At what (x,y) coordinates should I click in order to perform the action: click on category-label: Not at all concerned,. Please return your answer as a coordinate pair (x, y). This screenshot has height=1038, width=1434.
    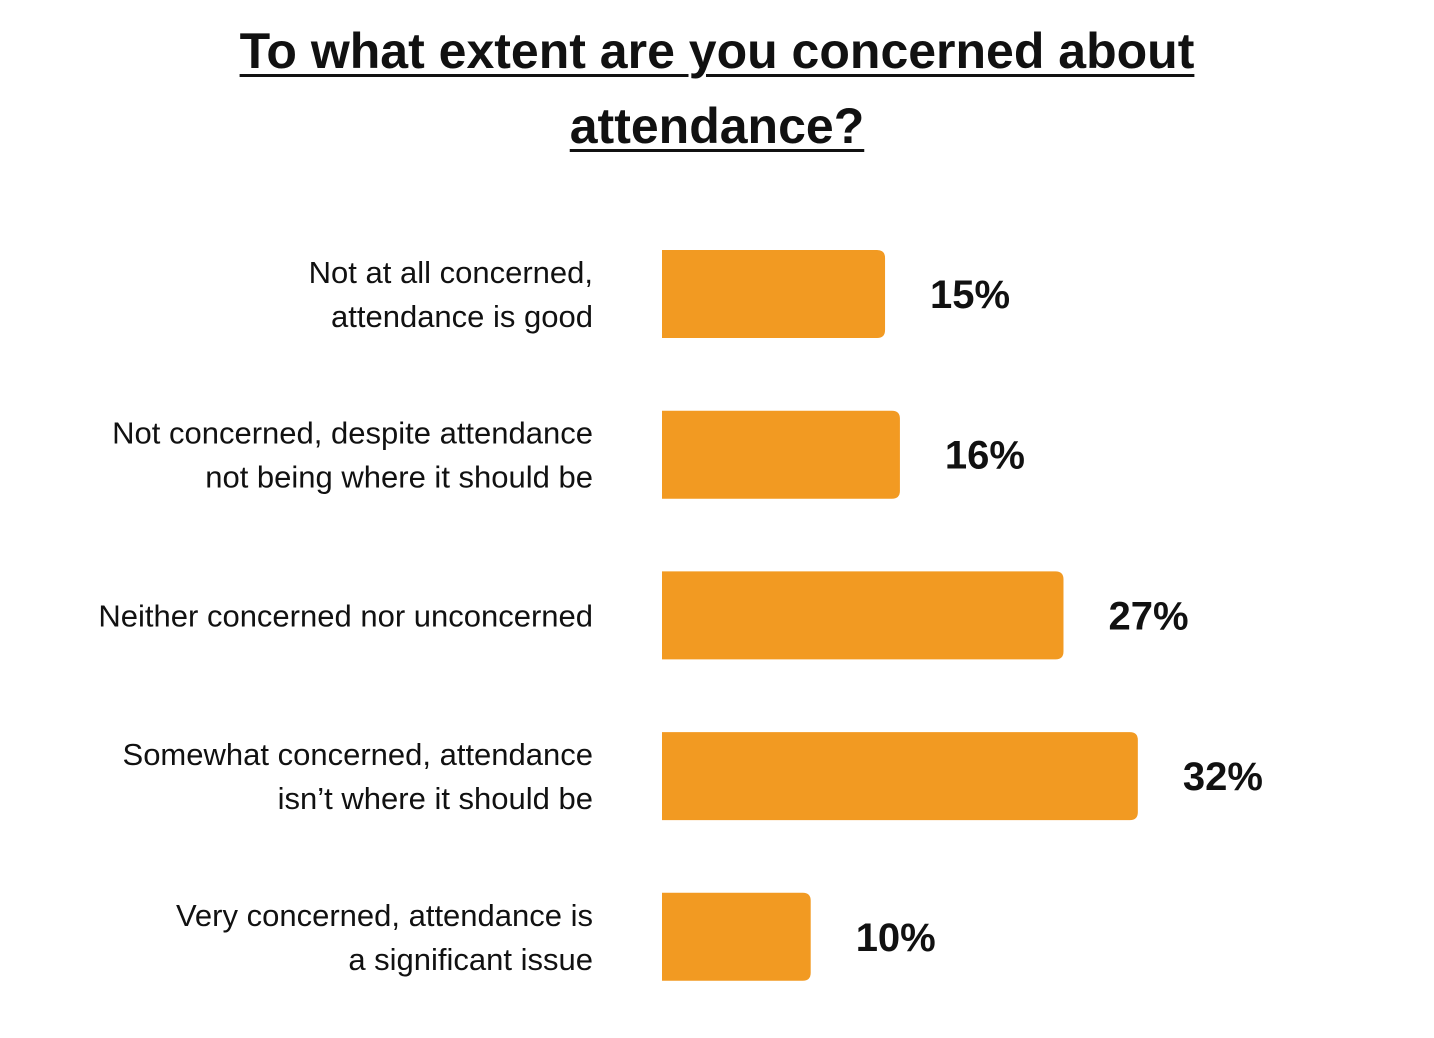
    Looking at the image, I should click on (451, 272).